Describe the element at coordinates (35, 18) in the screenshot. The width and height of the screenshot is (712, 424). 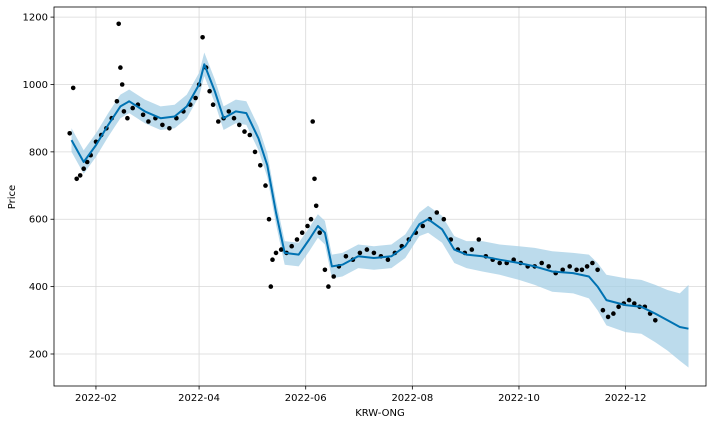
I see `y-tick-label: 1200` at that location.